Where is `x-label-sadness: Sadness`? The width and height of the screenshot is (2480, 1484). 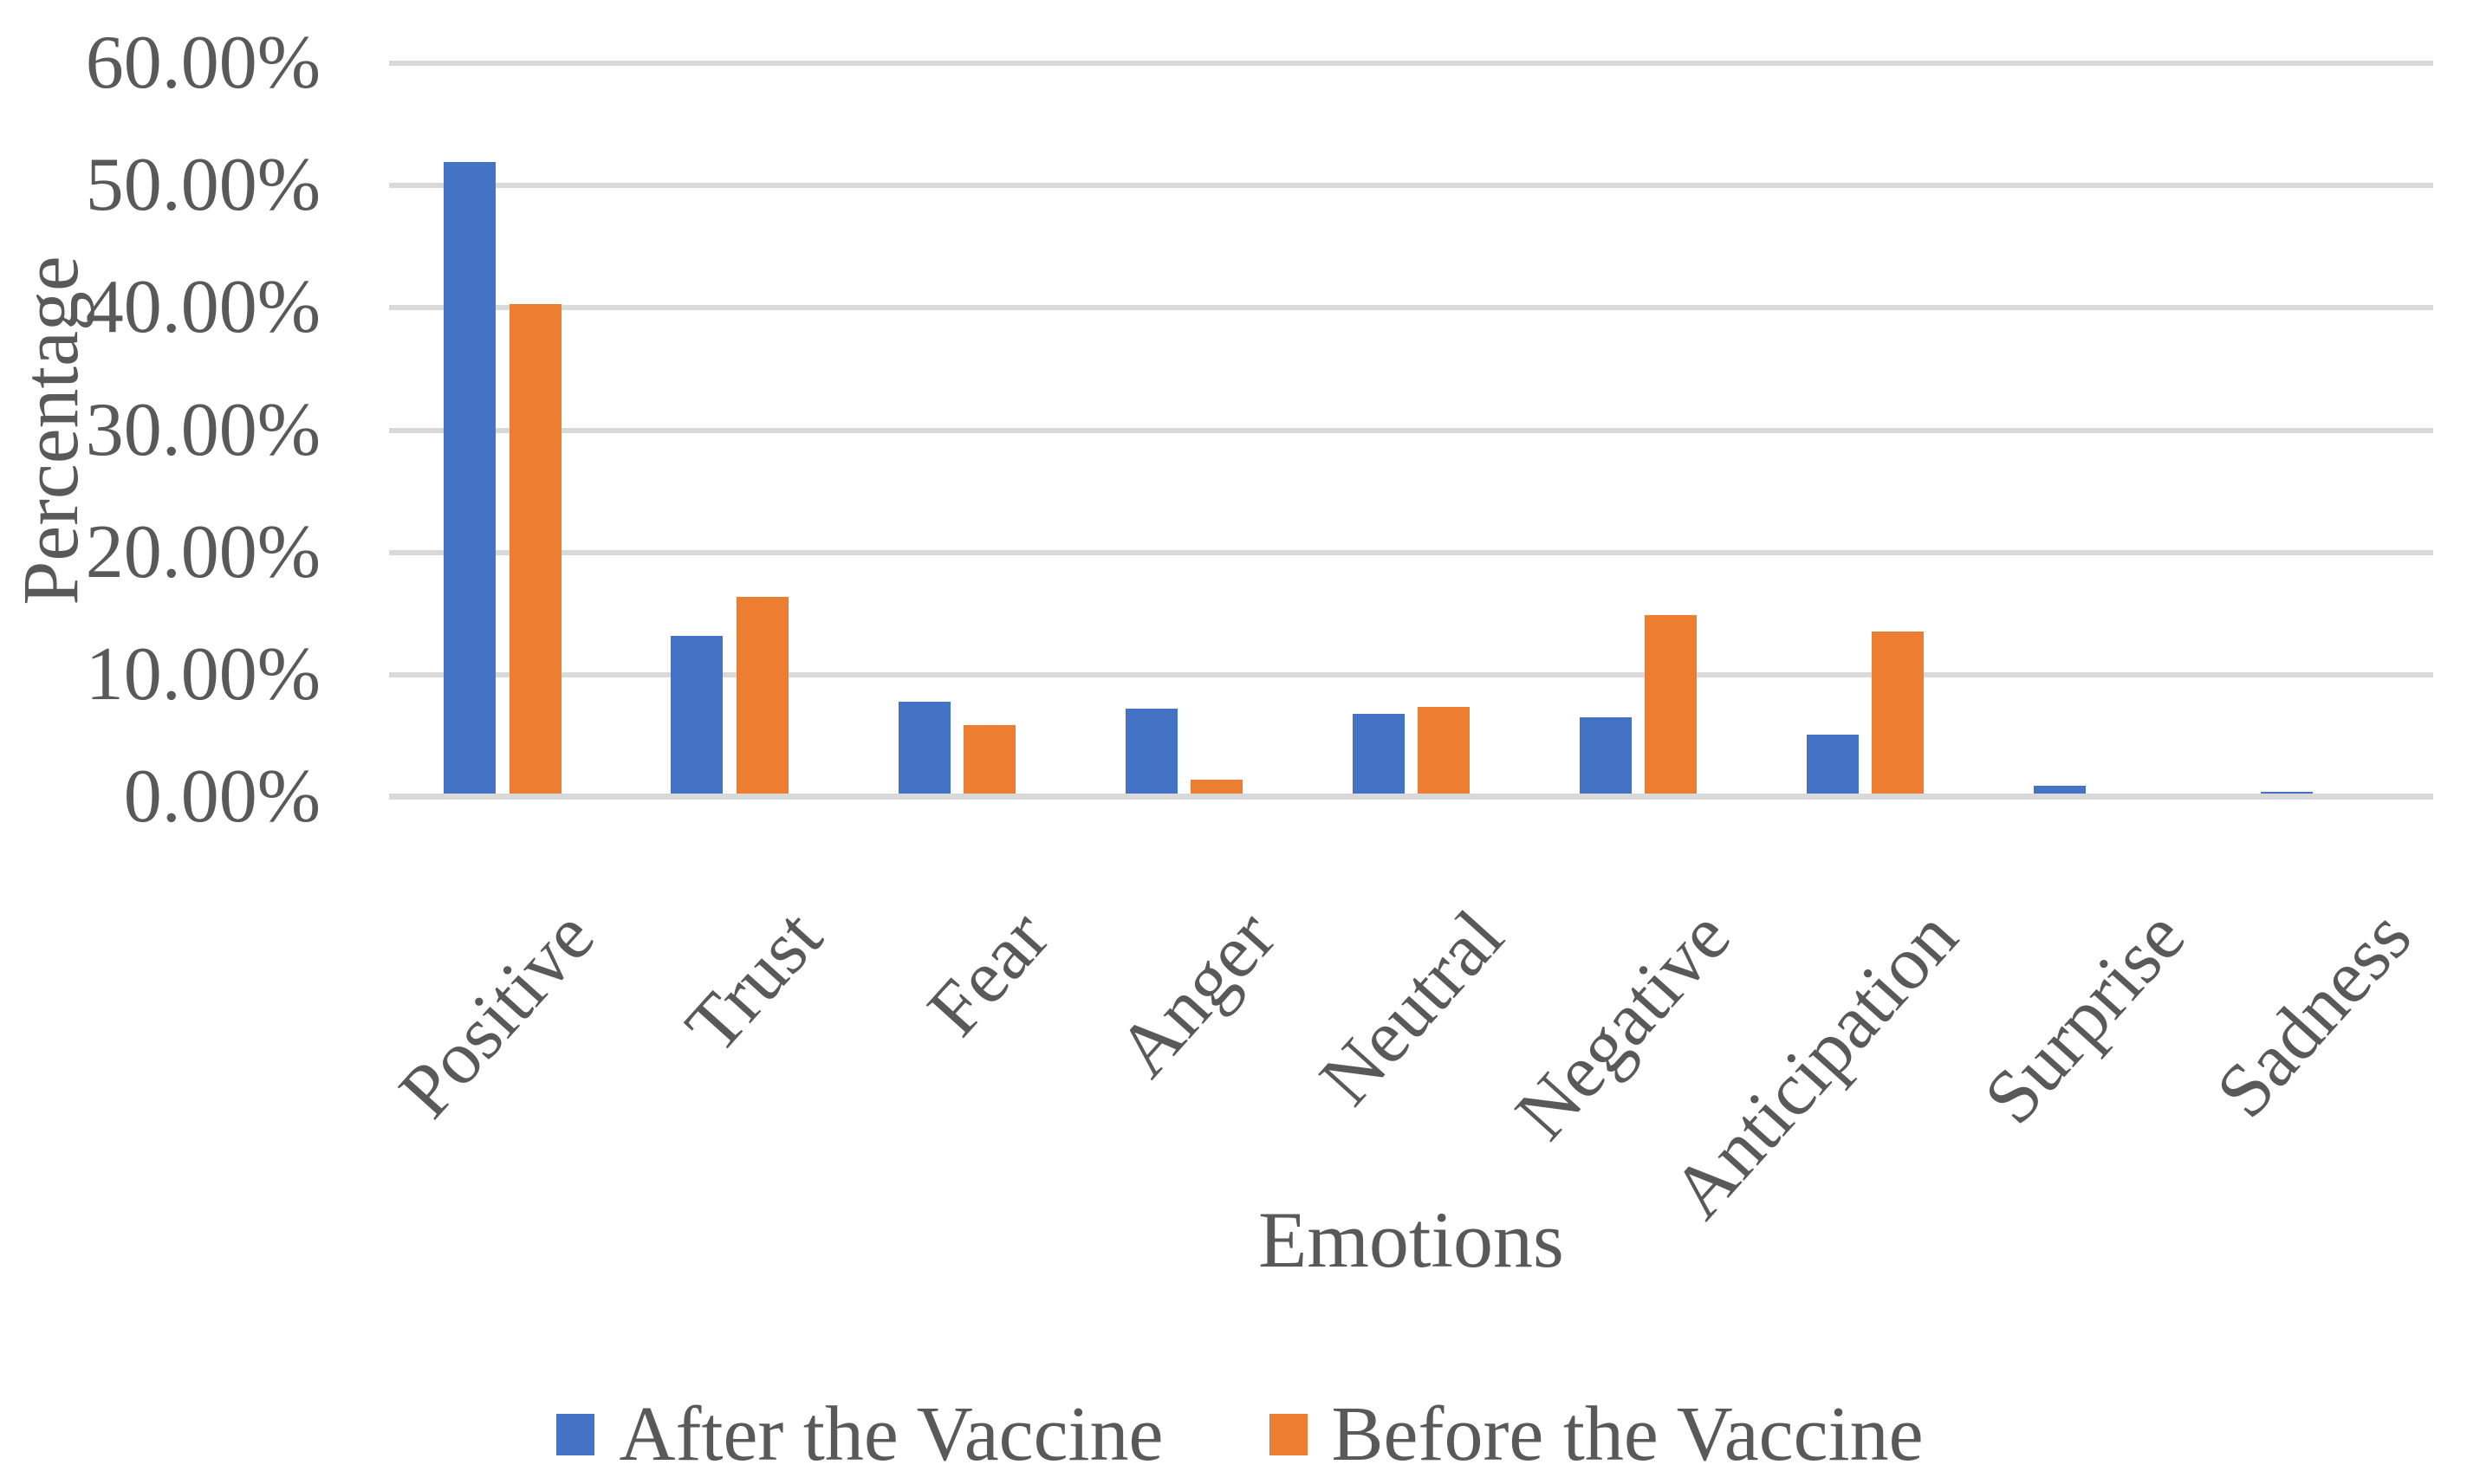
x-label-sadness: Sadness is located at coordinates (2314, 1014).